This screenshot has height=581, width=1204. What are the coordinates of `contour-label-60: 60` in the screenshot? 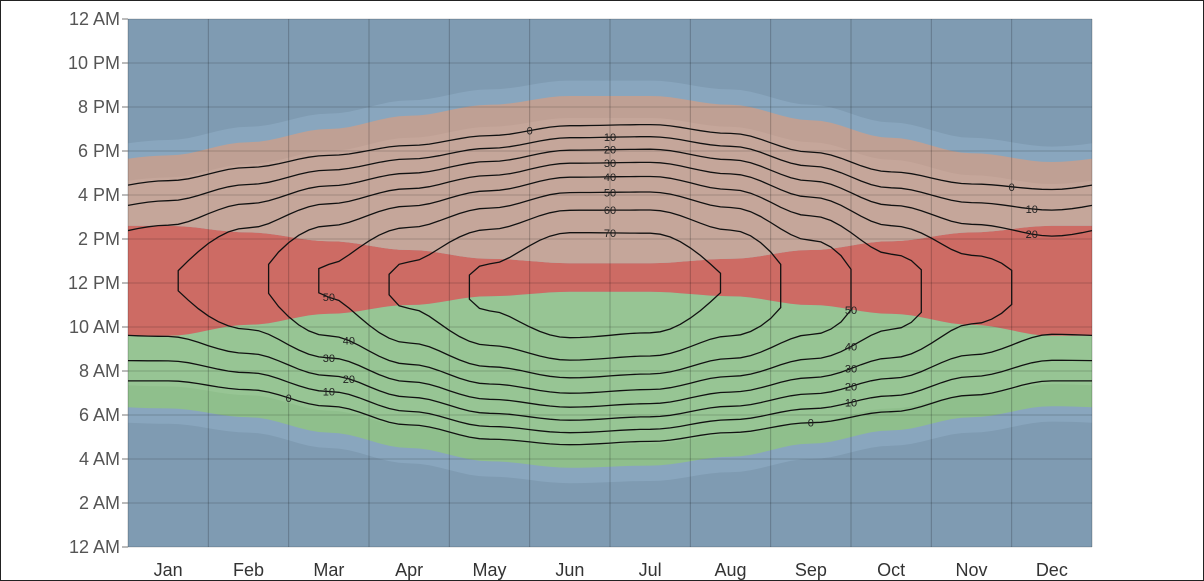 It's located at (610, 211).